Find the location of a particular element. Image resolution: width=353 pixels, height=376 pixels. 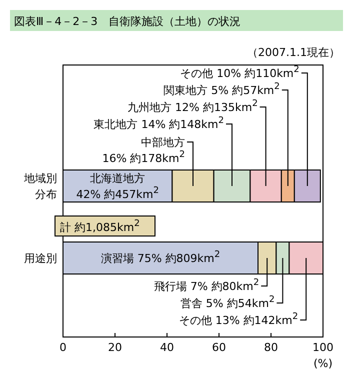

title: 図表Ⅲ－4－2－3 自衛隊施設（土地）の状況 is located at coordinates (127, 21).